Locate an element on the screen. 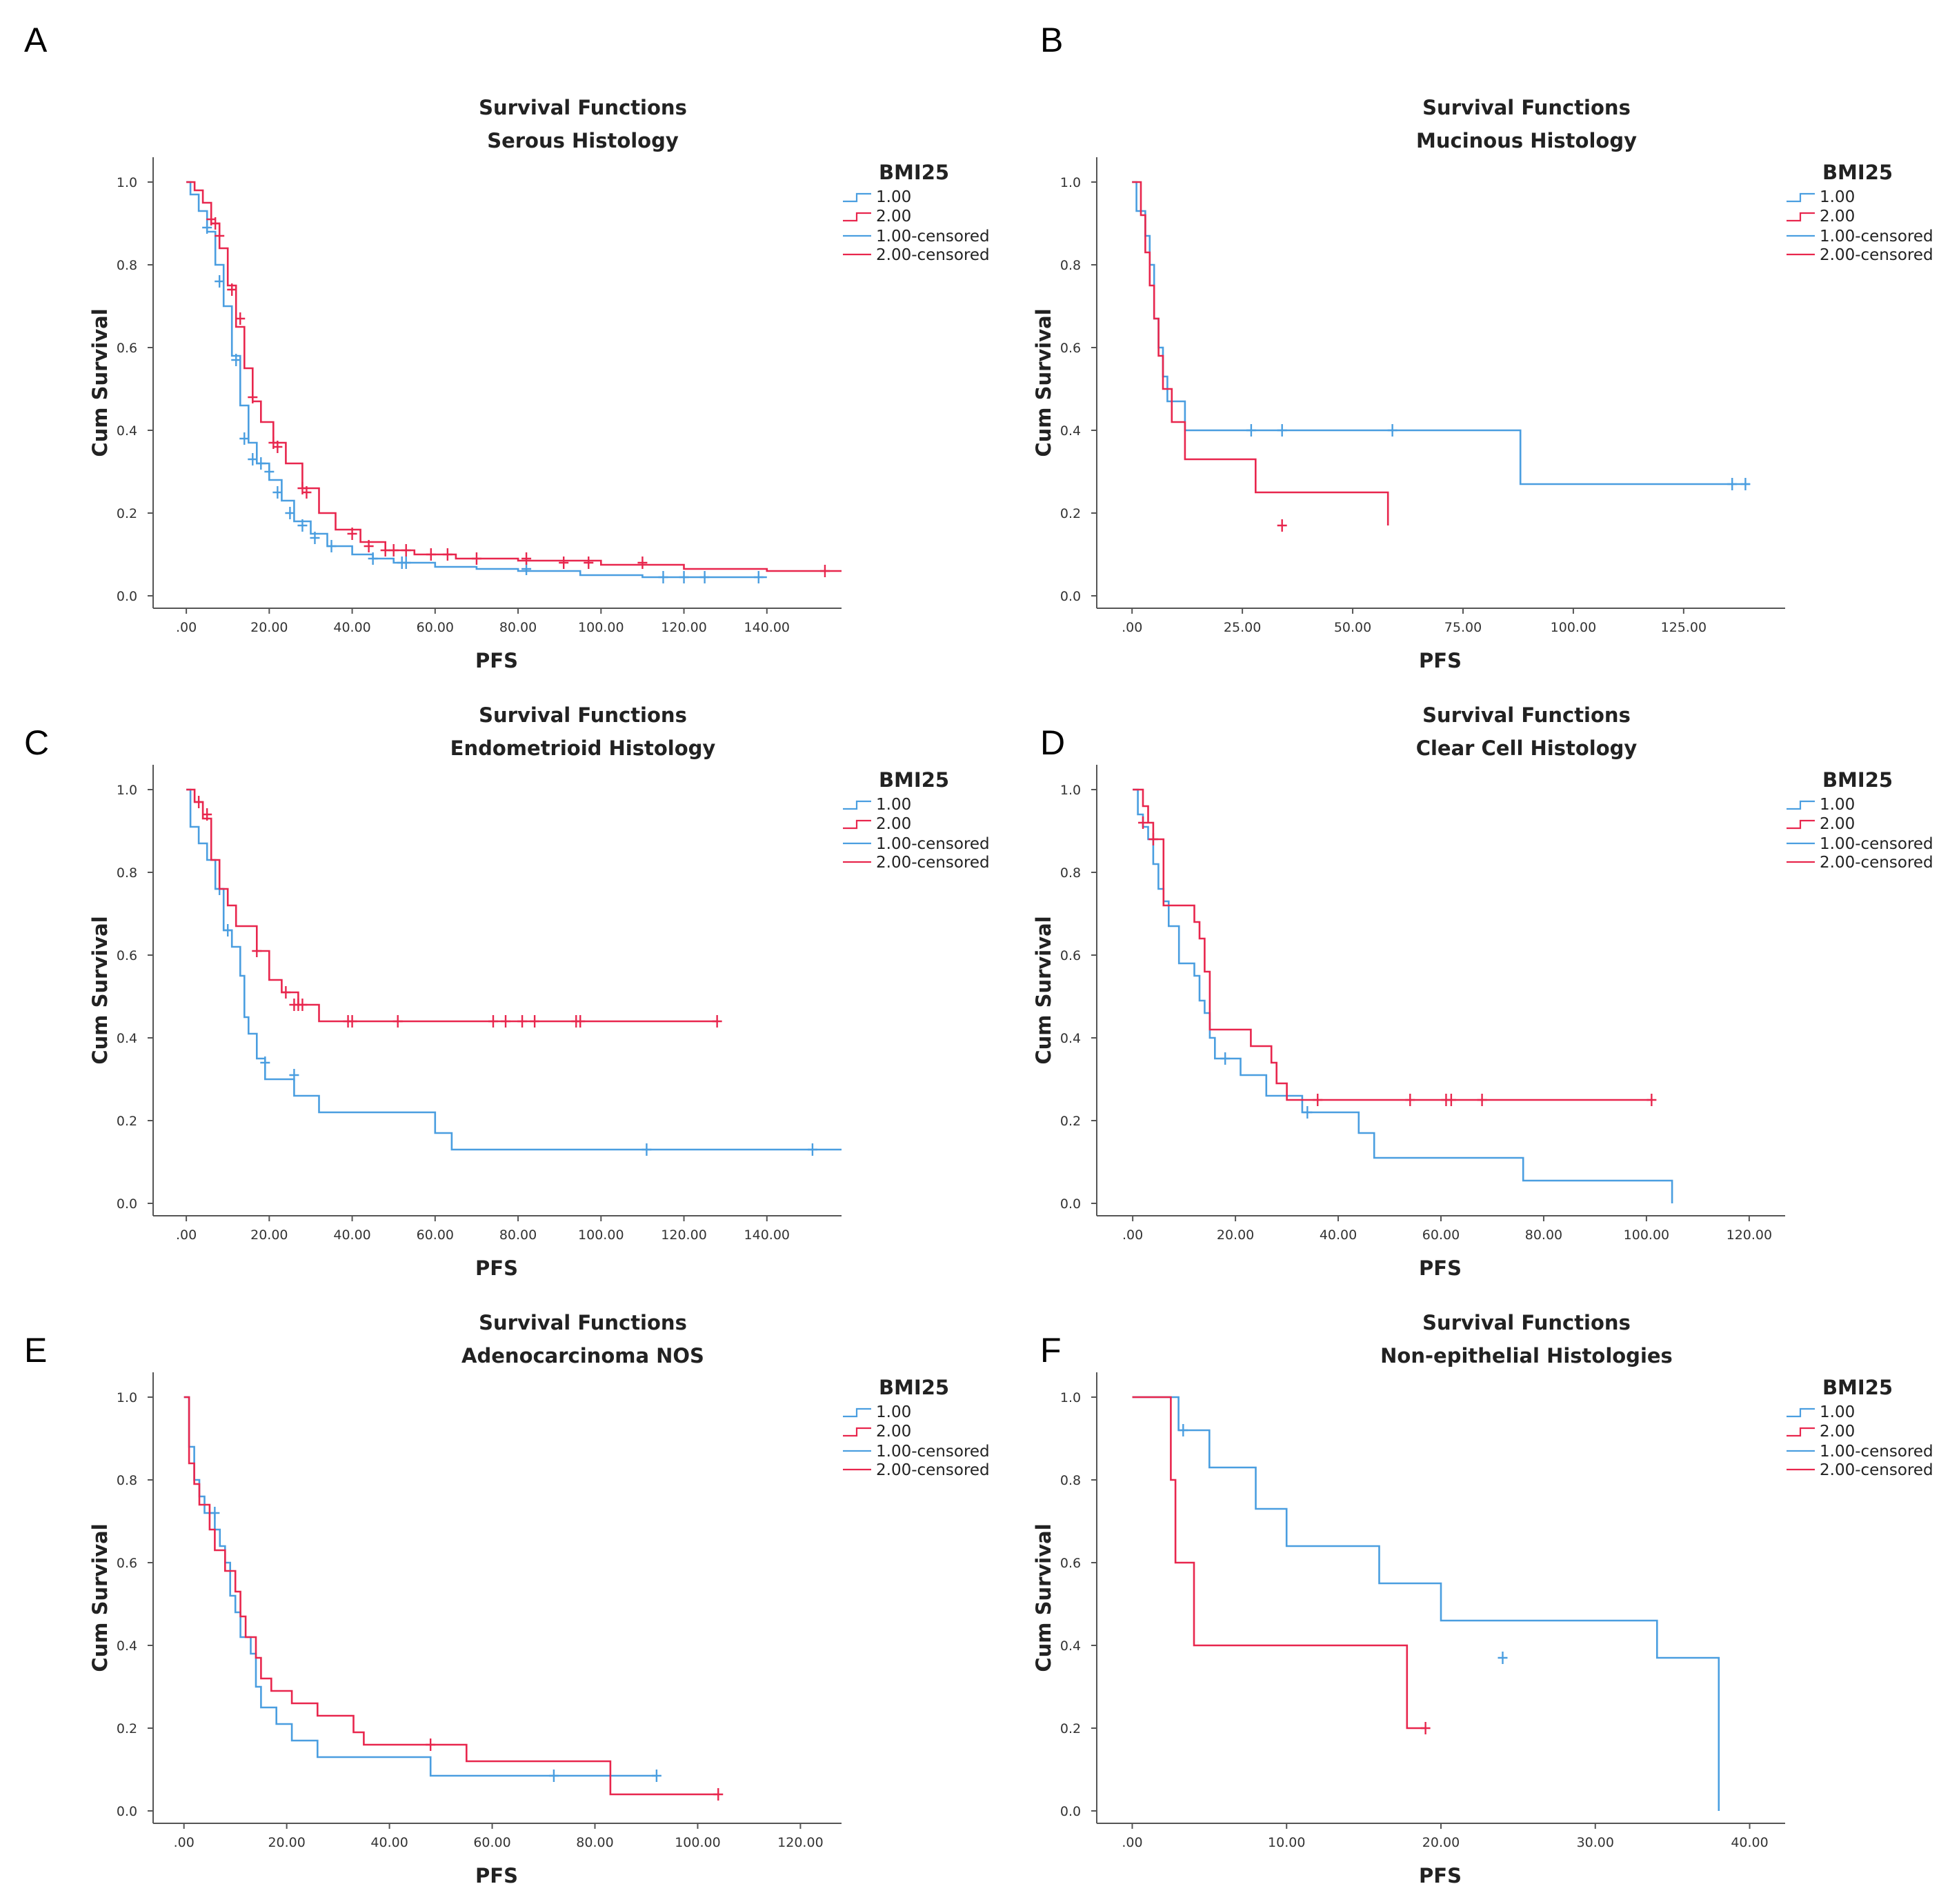 Image resolution: width=1950 pixels, height=1904 pixels. x-tick-label: 20.00 is located at coordinates (269, 628).